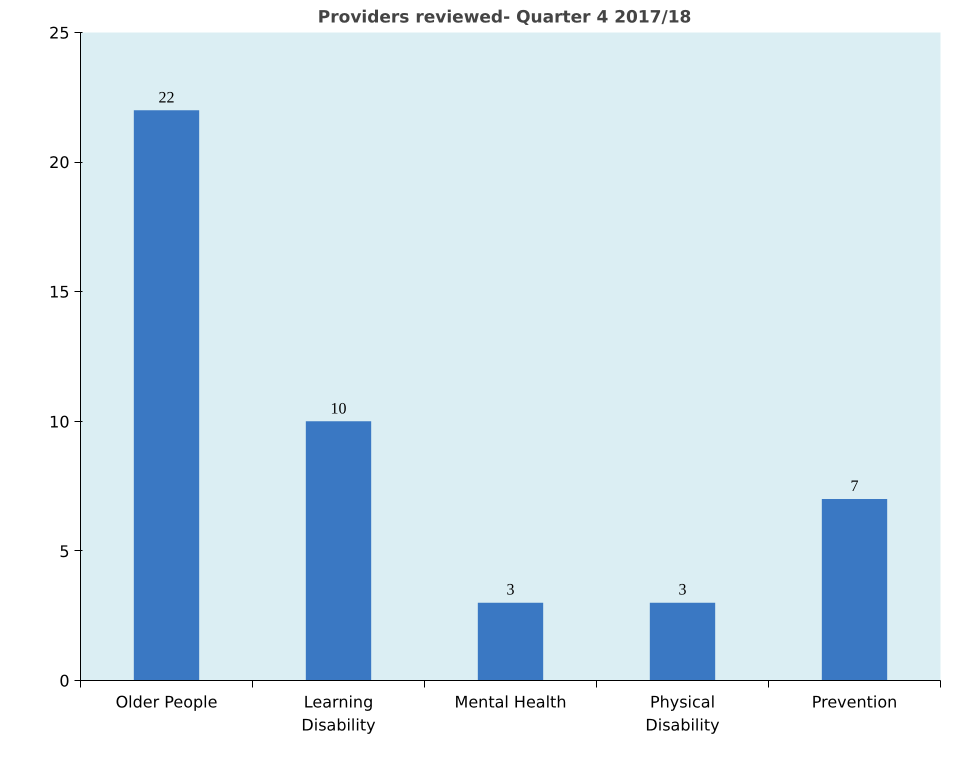  What do you see at coordinates (505, 18) in the screenshot?
I see `chart-title: Providers reviewed- Quarter 4 2017/18` at bounding box center [505, 18].